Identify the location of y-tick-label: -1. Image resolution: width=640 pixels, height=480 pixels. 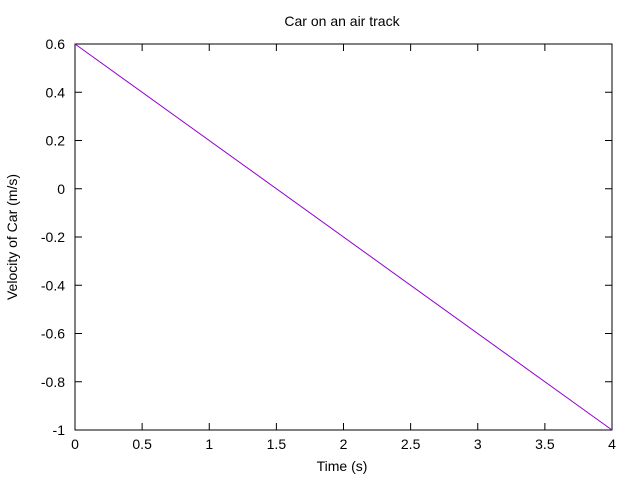
(59, 430).